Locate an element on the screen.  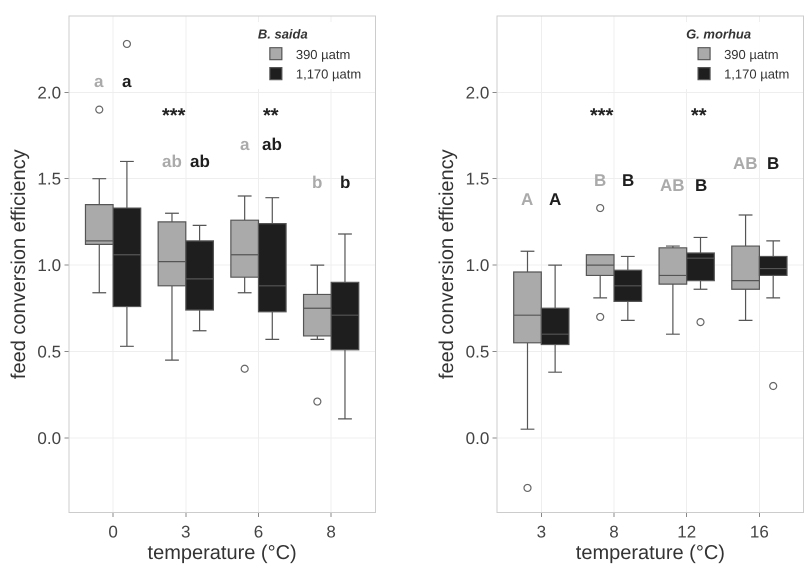
x-tick-label: 16 is located at coordinates (759, 532).